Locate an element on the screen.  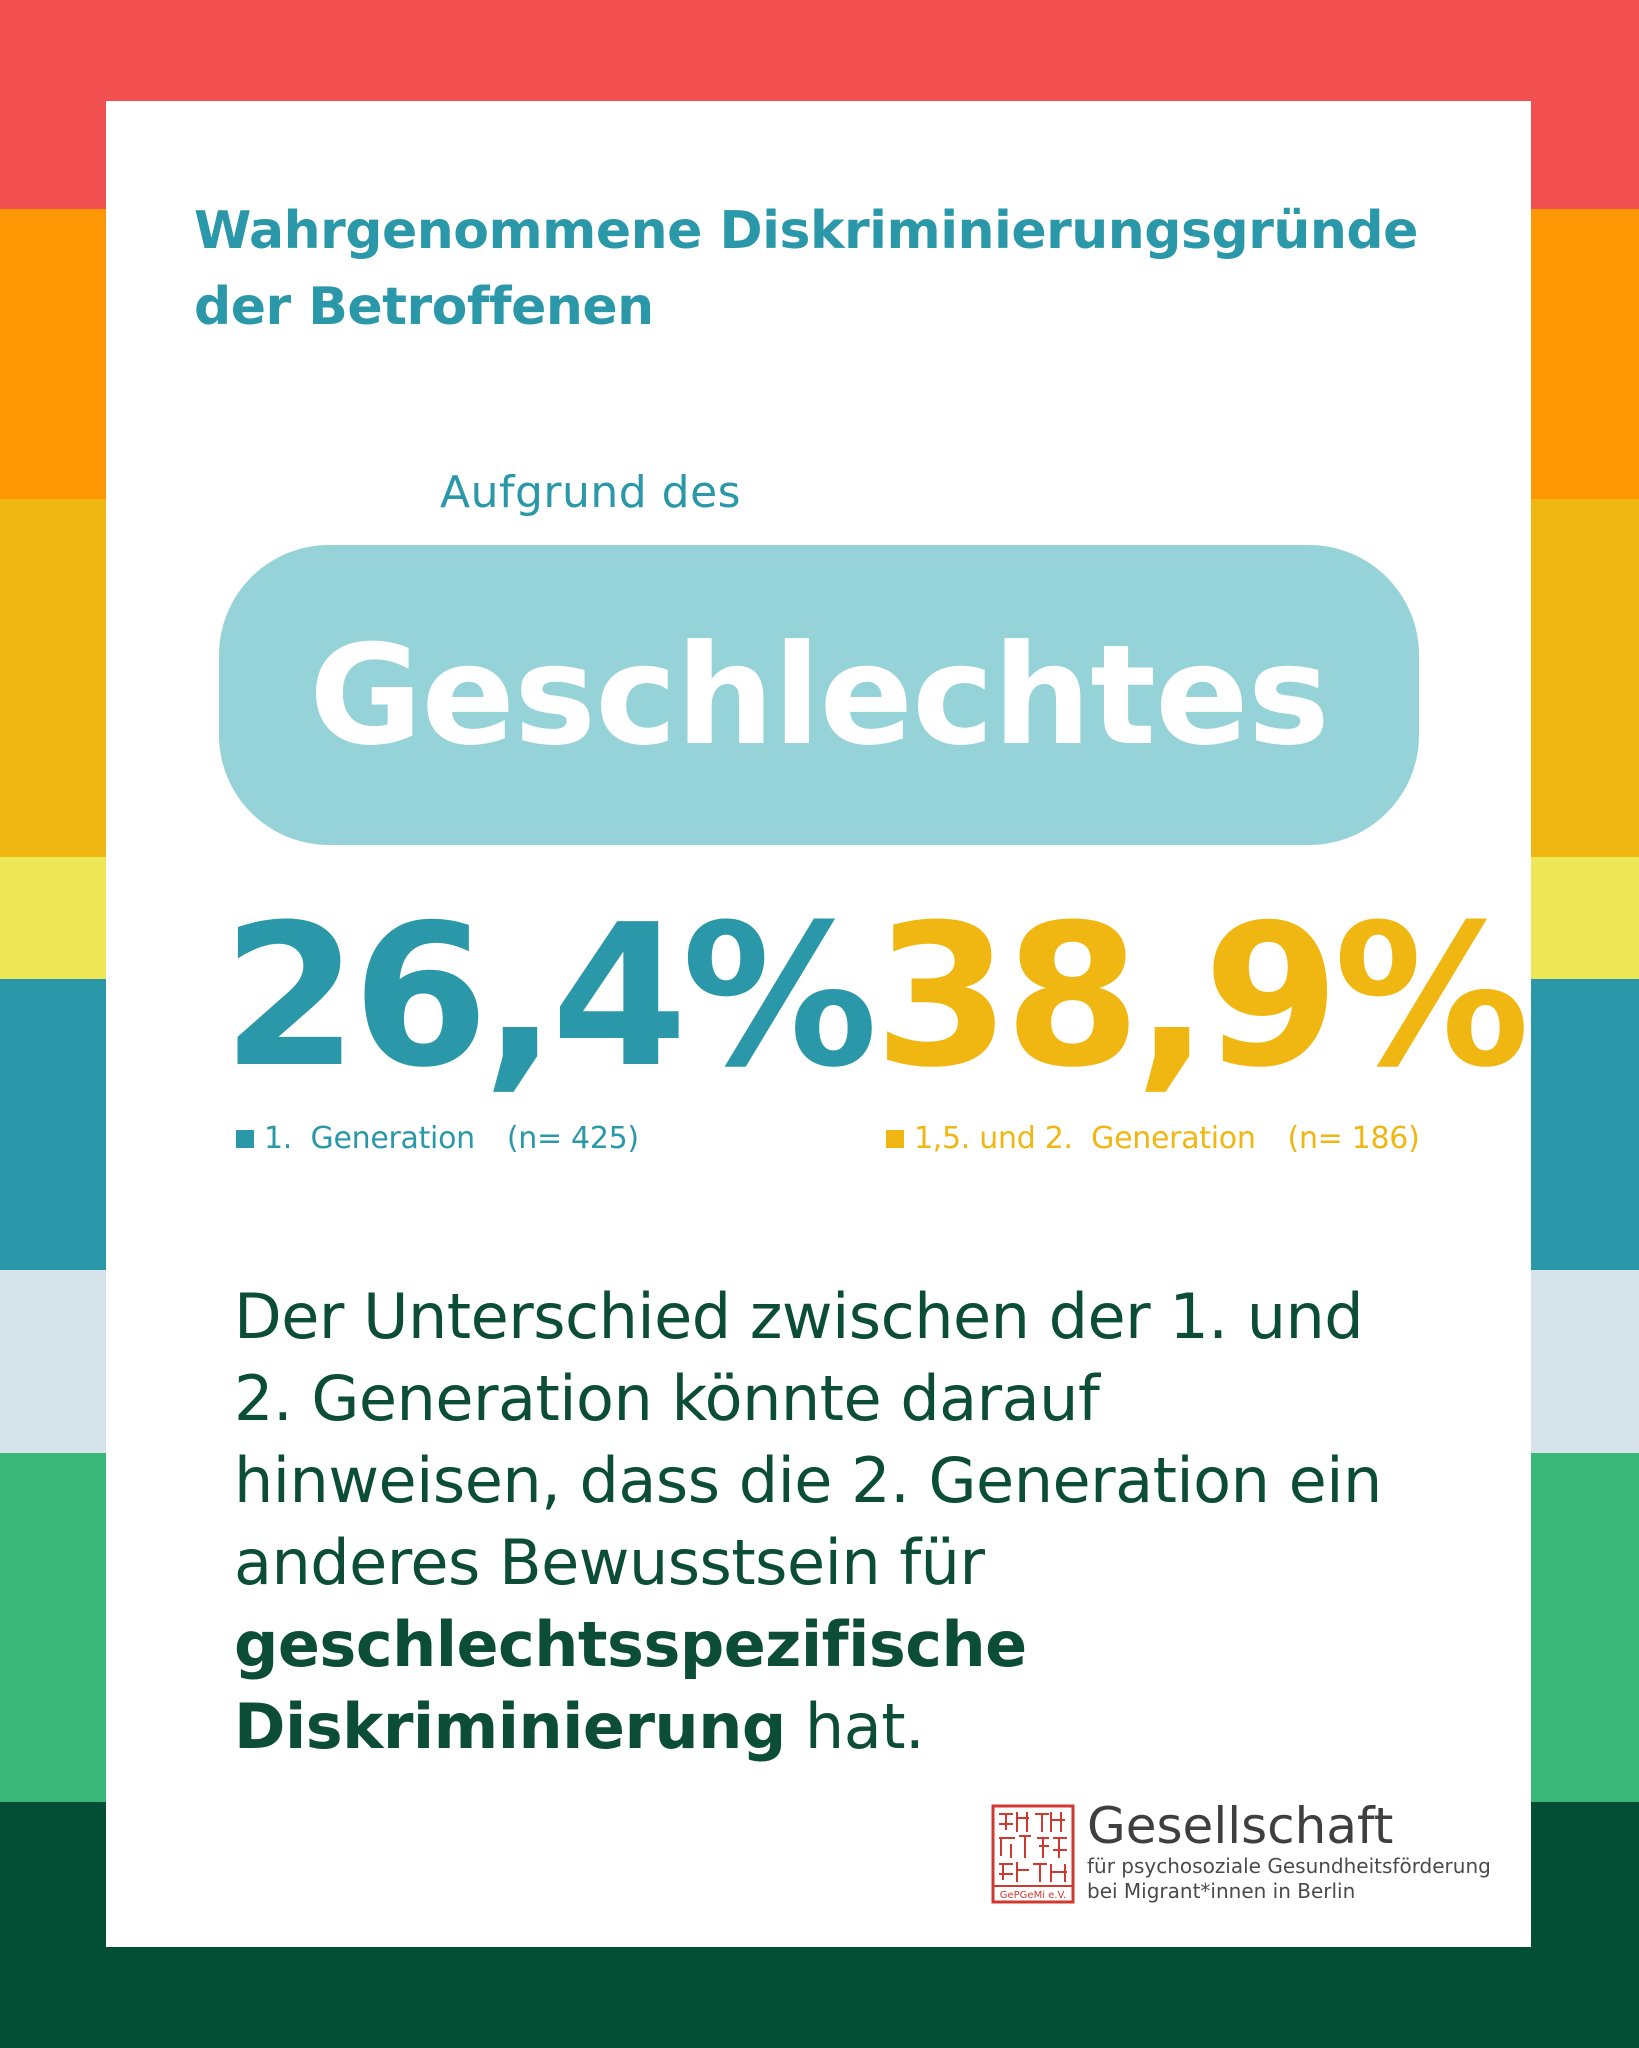
legend-swatch-yellow is located at coordinates (895, 1138).